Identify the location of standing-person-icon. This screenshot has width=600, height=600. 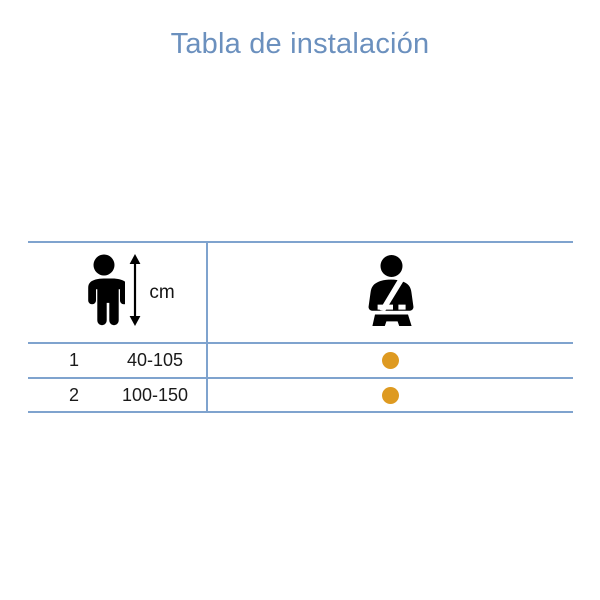
(106, 292).